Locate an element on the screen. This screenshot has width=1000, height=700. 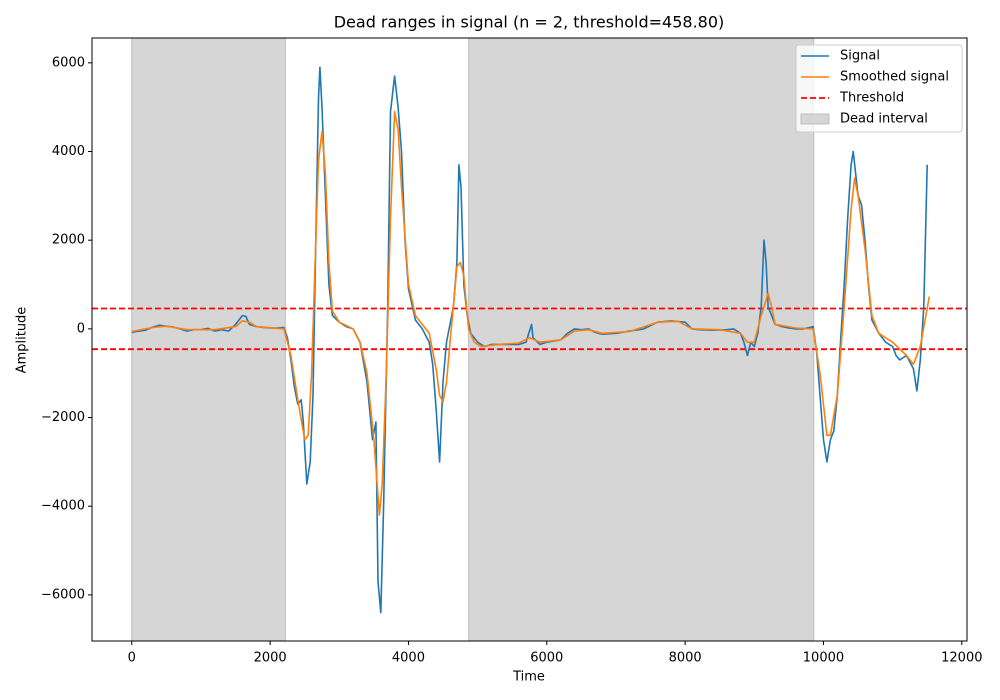
legend-label: Signal is located at coordinates (860, 56).